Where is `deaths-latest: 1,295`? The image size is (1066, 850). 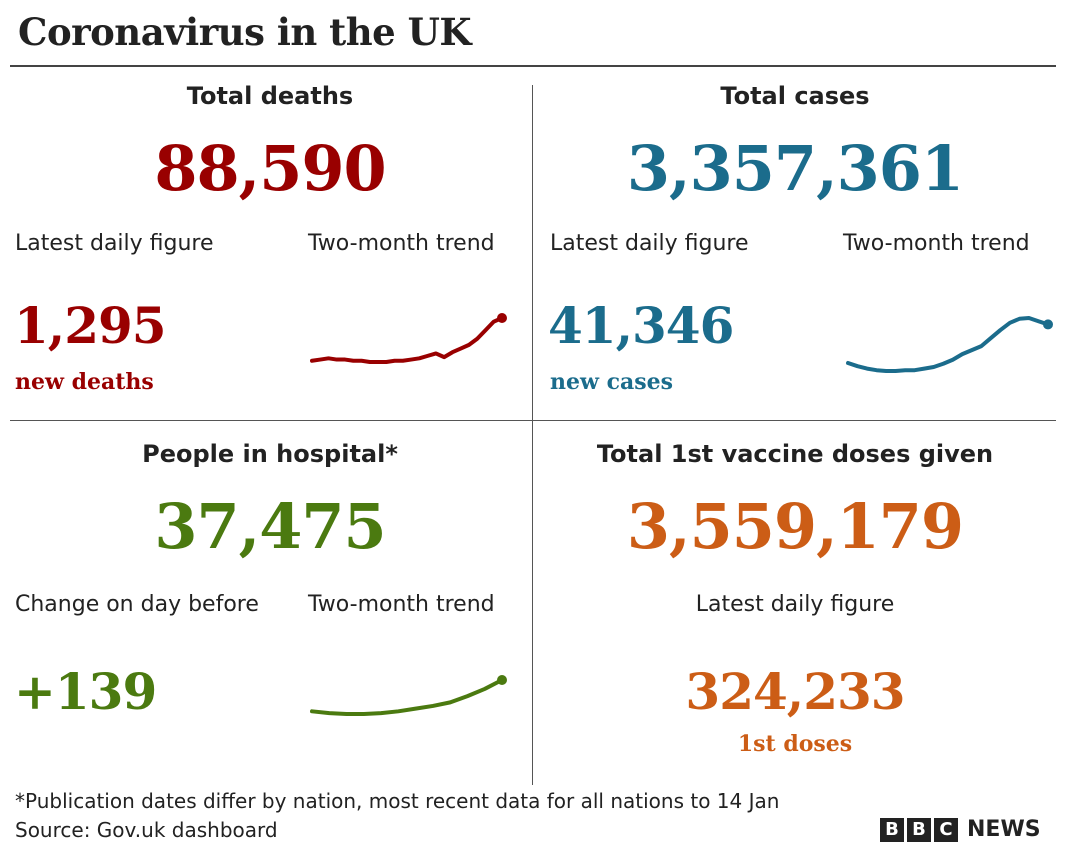 deaths-latest: 1,295 is located at coordinates (90, 325).